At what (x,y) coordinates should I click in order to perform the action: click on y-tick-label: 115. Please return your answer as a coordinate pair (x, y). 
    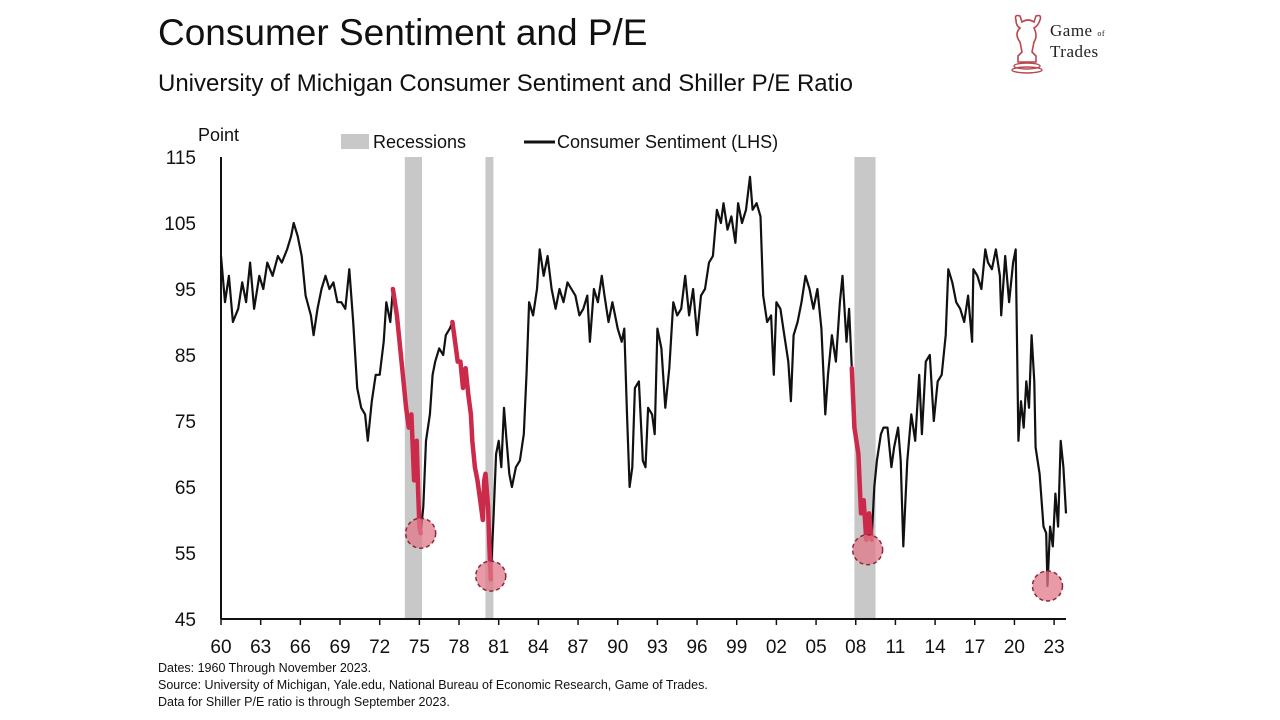
    Looking at the image, I should click on (181, 158).